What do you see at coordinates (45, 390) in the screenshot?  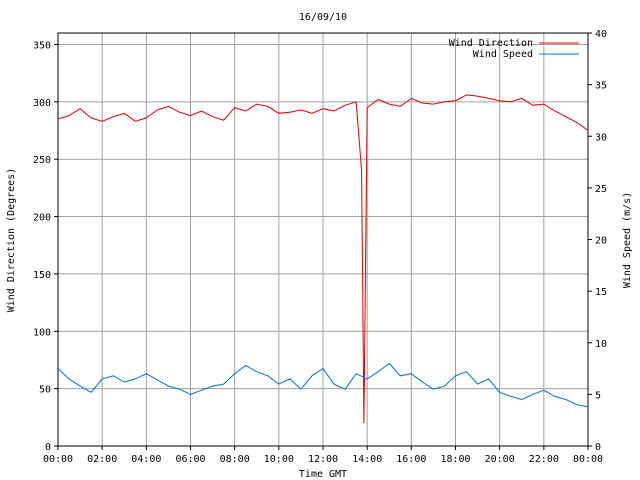 I see `y-left-tick-label: 50` at bounding box center [45, 390].